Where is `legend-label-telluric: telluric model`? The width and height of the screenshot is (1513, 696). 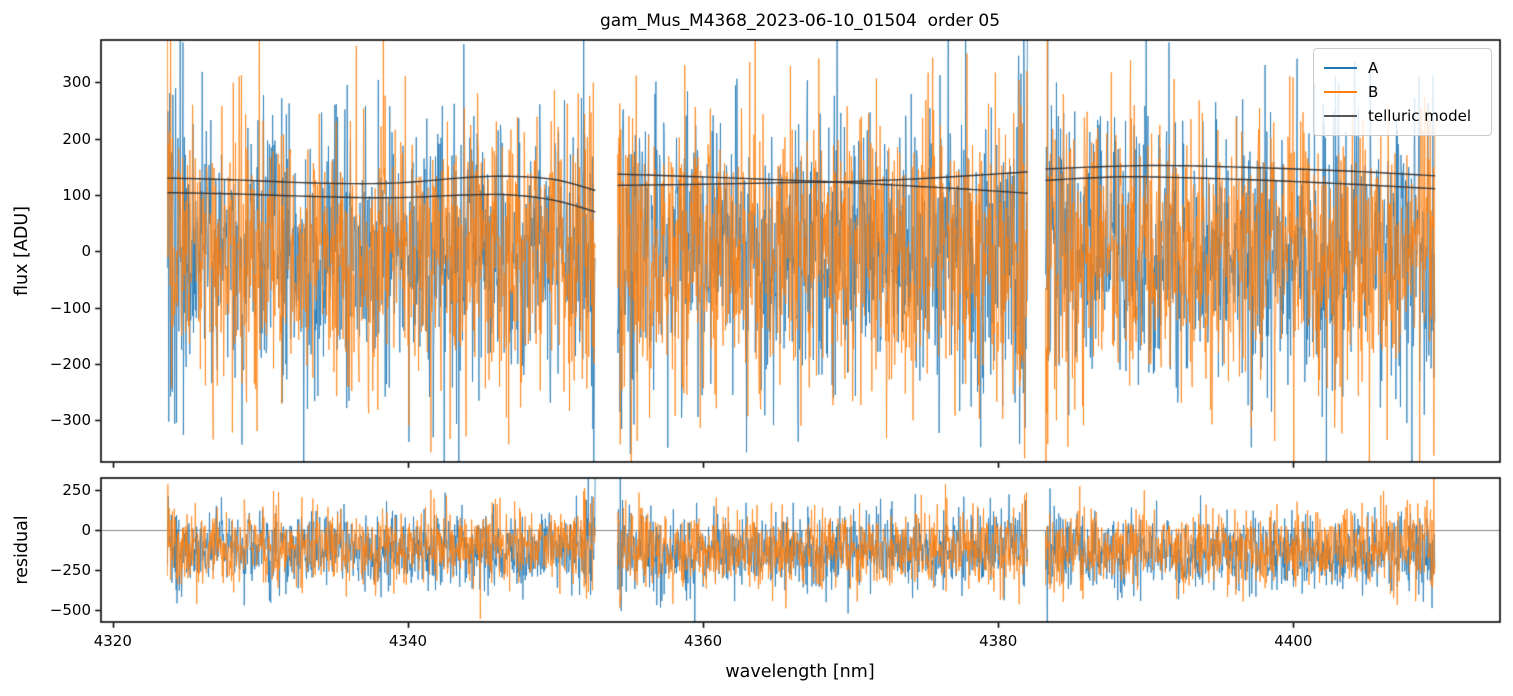 legend-label-telluric: telluric model is located at coordinates (1420, 116).